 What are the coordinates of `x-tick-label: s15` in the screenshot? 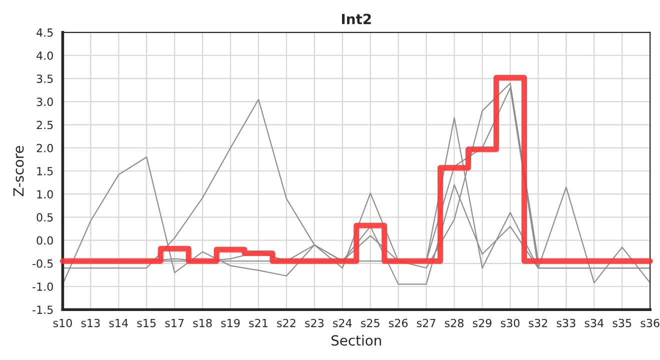 It's located at (146, 323).